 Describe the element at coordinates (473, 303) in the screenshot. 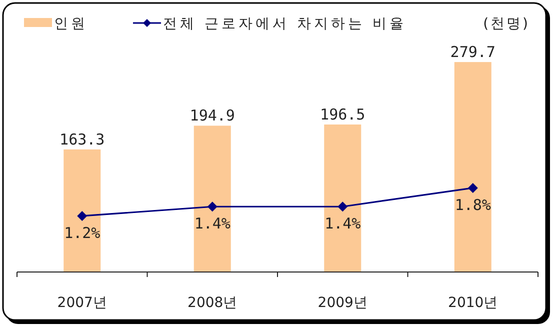

I see `x-tick-label: 2010년` at that location.